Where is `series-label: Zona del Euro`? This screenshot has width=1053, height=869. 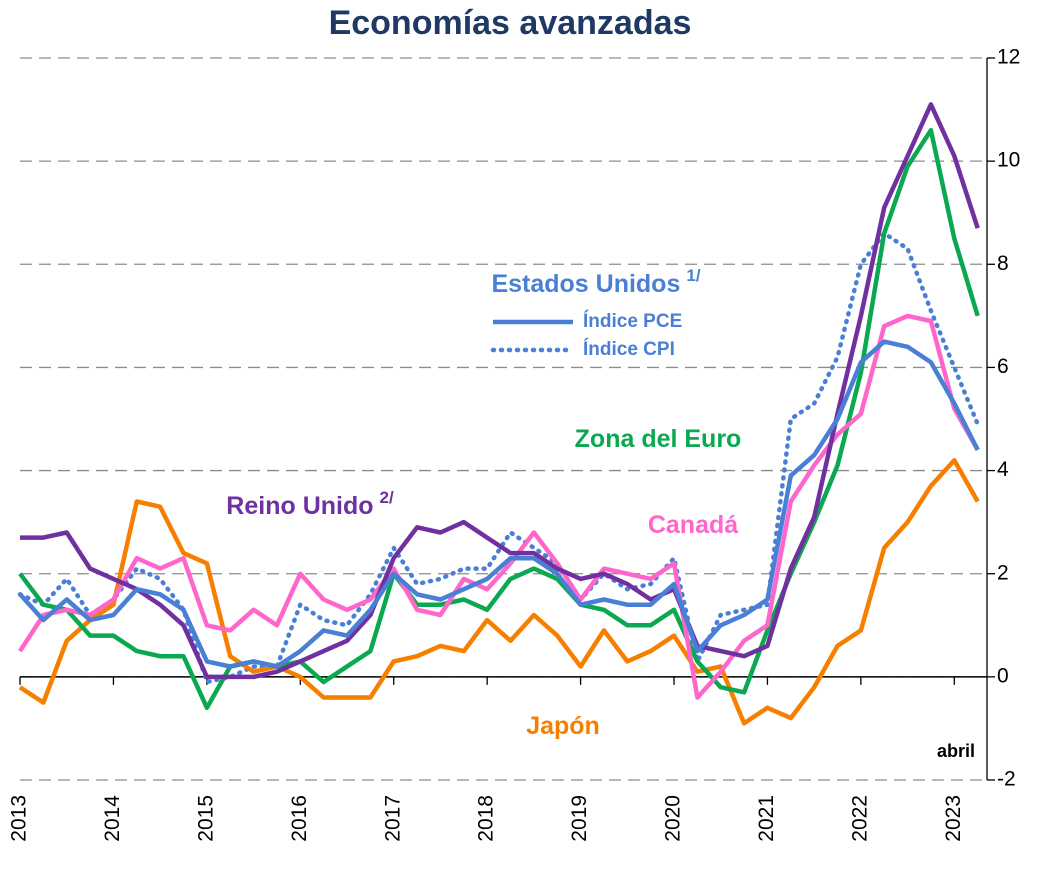 series-label: Zona del Euro is located at coordinates (658, 439).